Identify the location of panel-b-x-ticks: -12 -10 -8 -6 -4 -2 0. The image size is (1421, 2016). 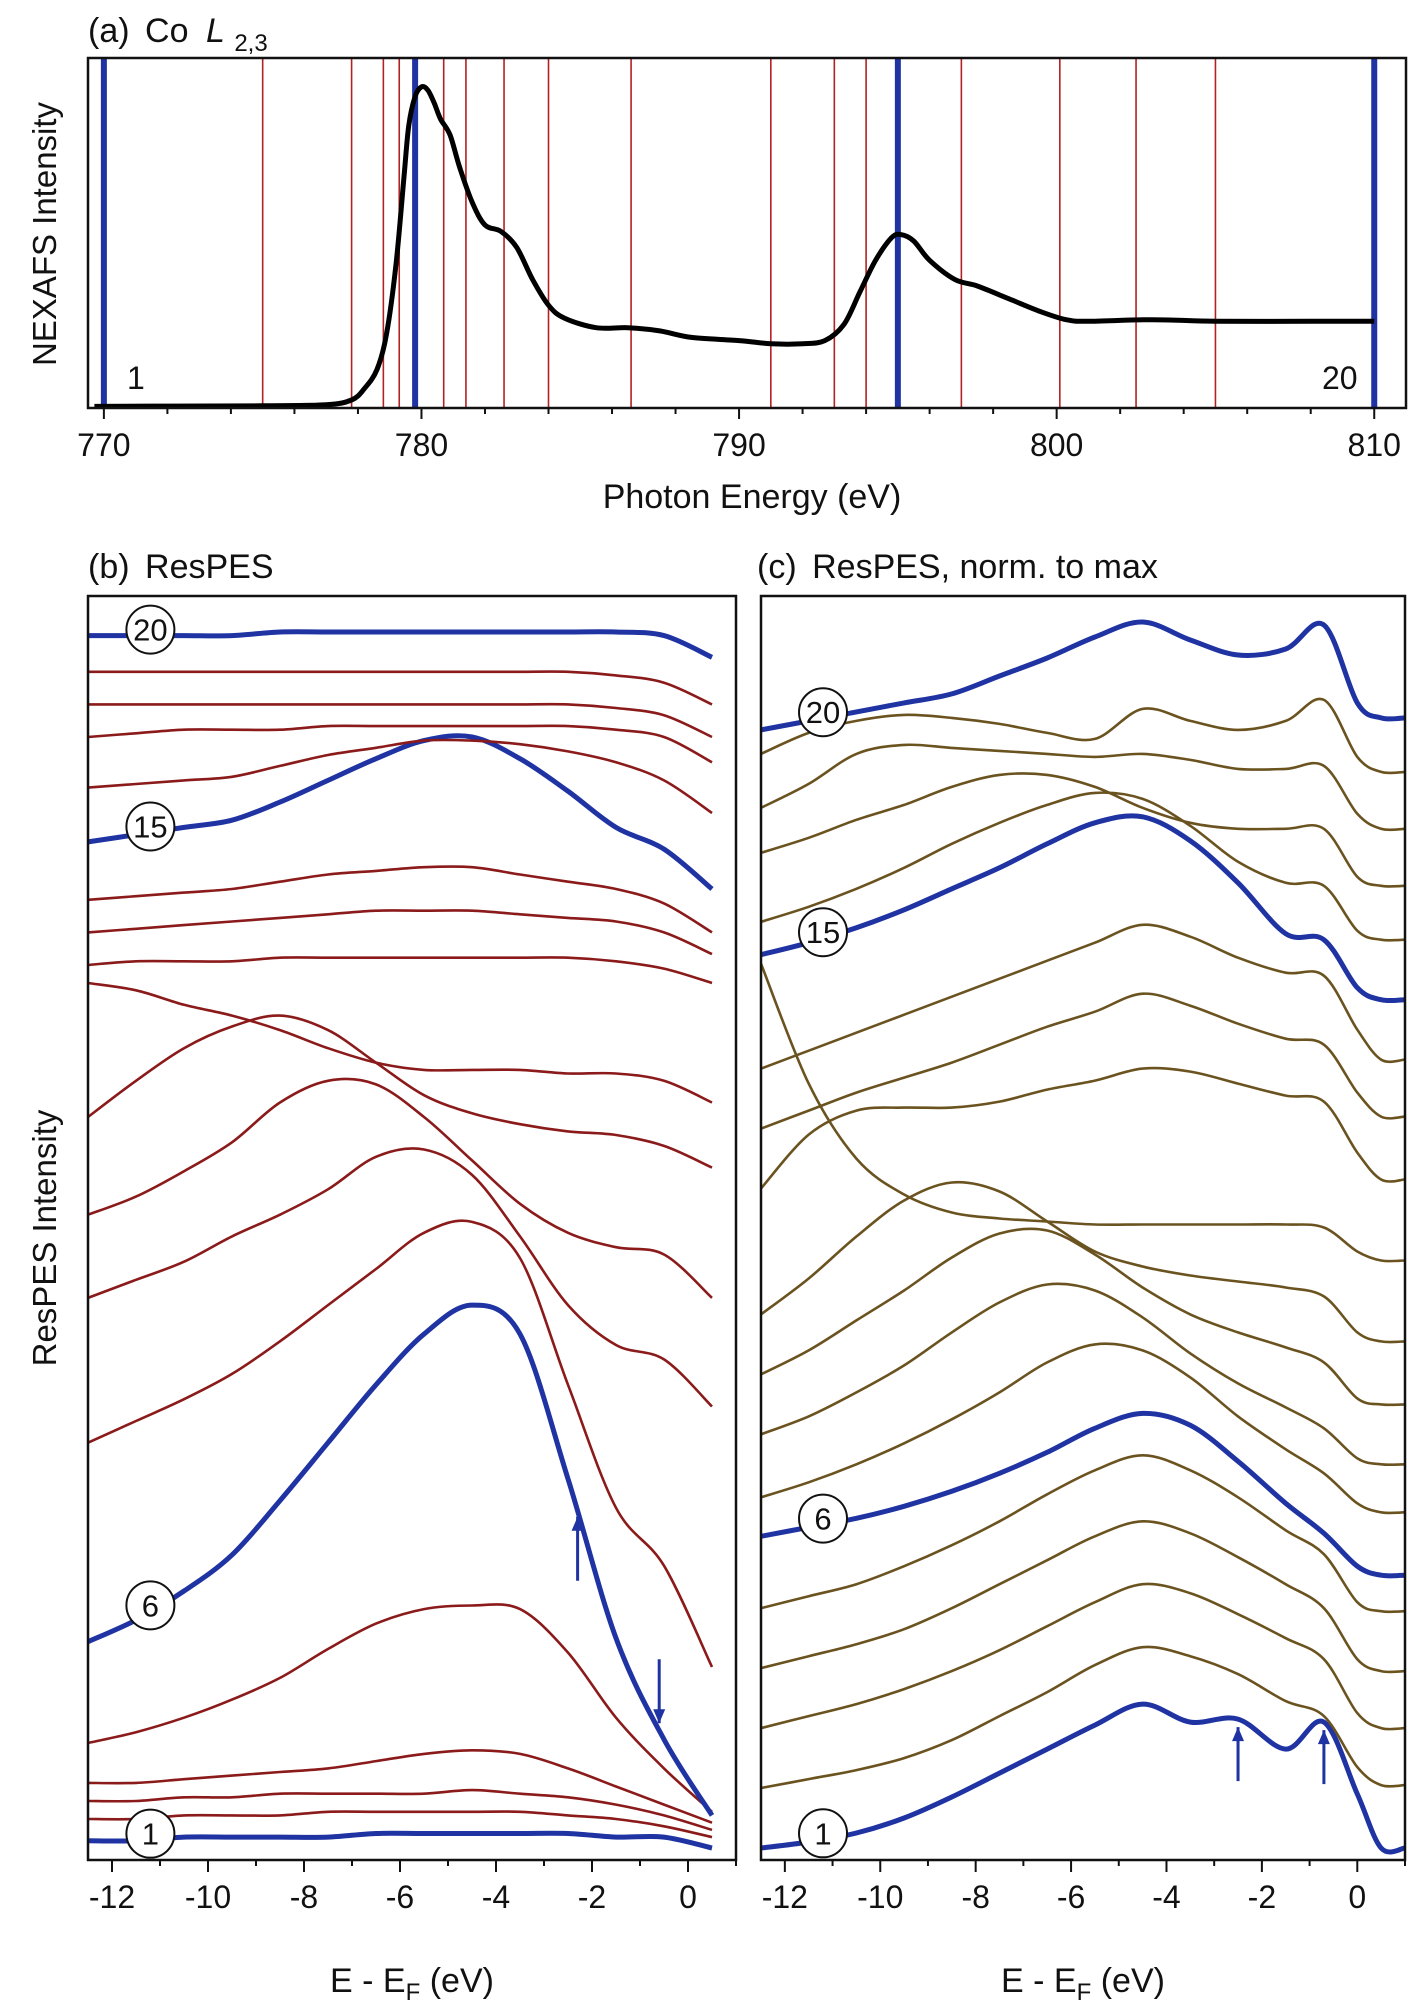
(413, 1887).